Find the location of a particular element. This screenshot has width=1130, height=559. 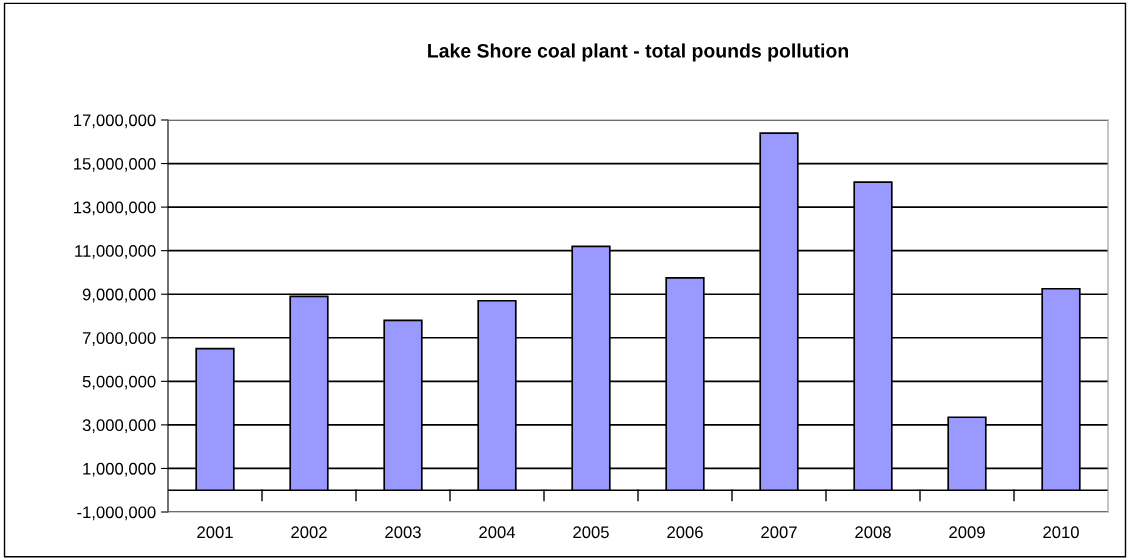

x-tick-label: 2001 is located at coordinates (215, 532).